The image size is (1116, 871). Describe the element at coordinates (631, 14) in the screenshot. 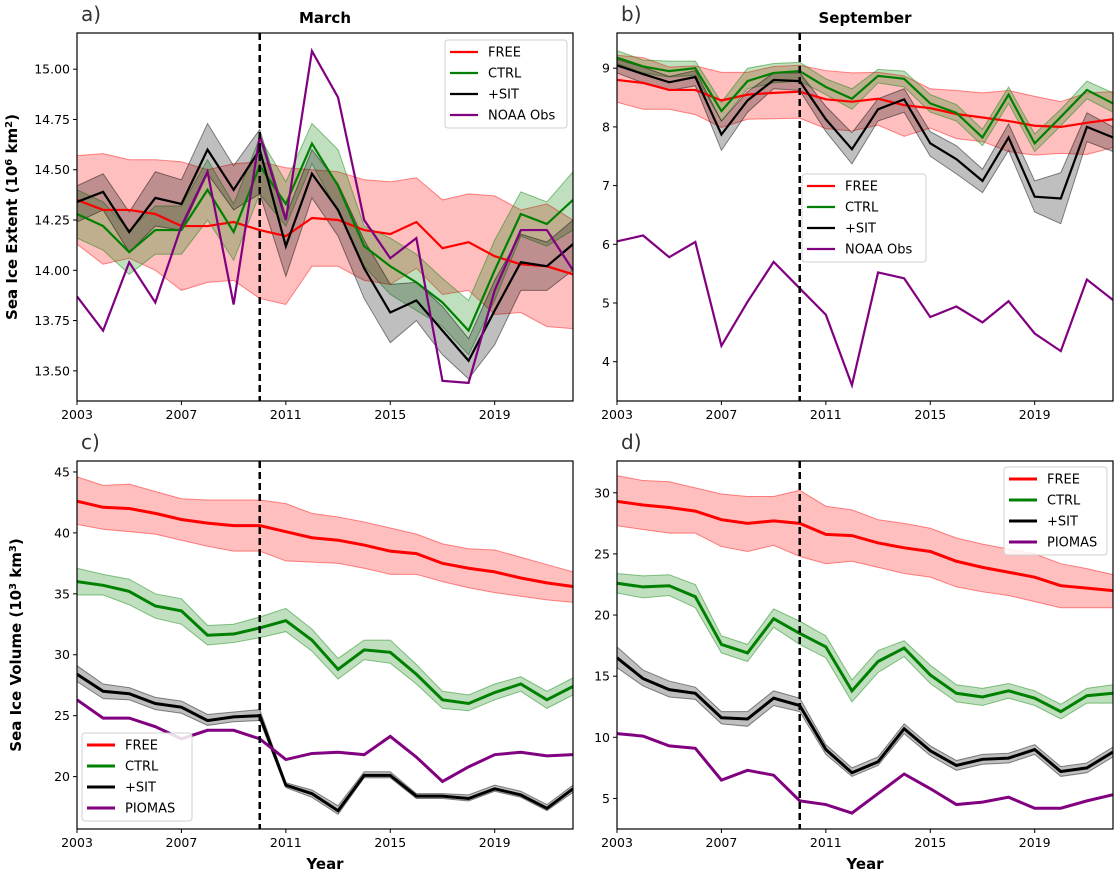

I see `panel-letter: b)` at that location.